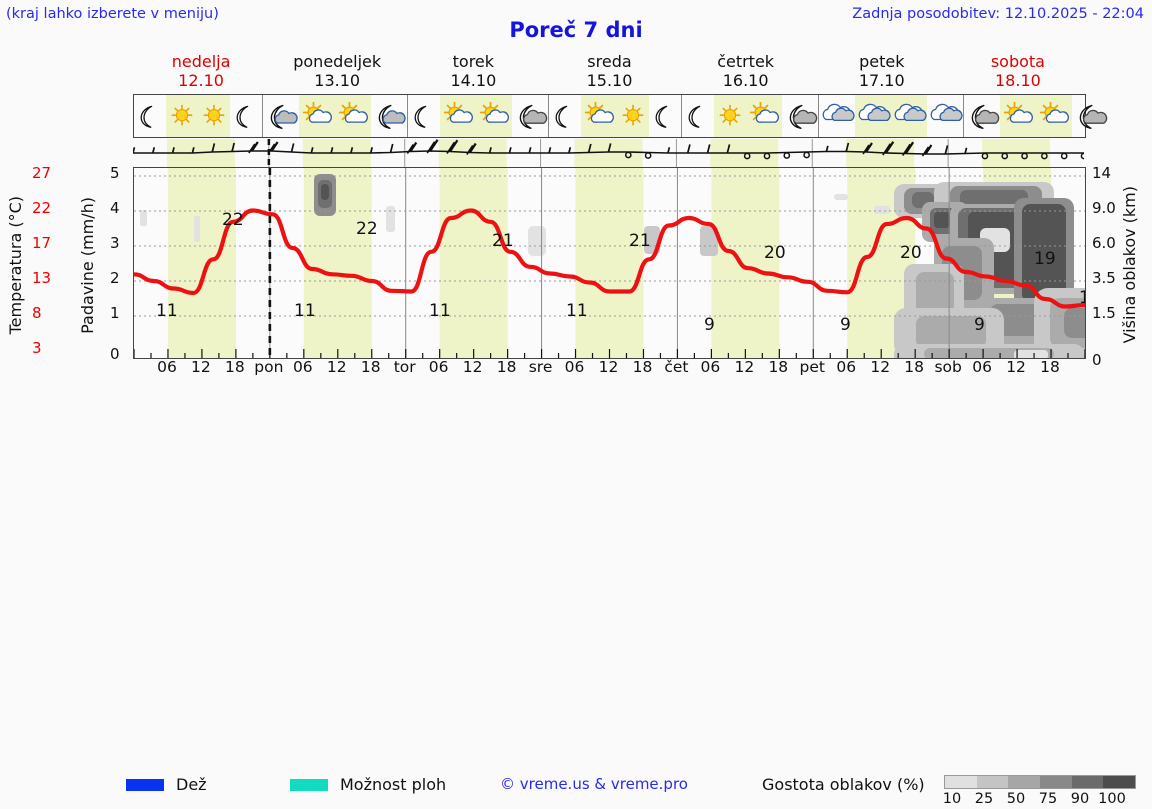  Describe the element at coordinates (1045, 259) in the screenshot. I see `svg-text: 19` at that location.